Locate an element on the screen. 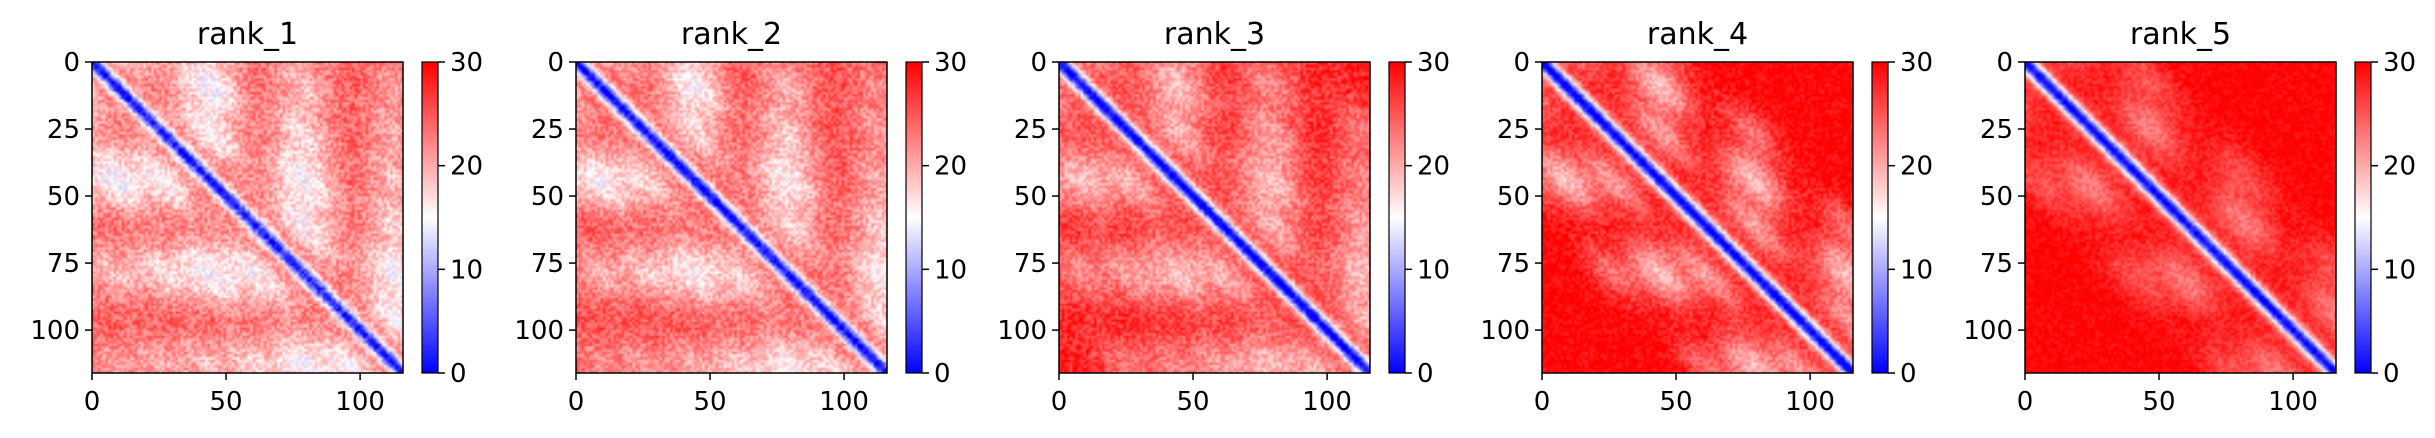 The width and height of the screenshot is (2435, 438). panel-title: rank_1 is located at coordinates (247, 34).